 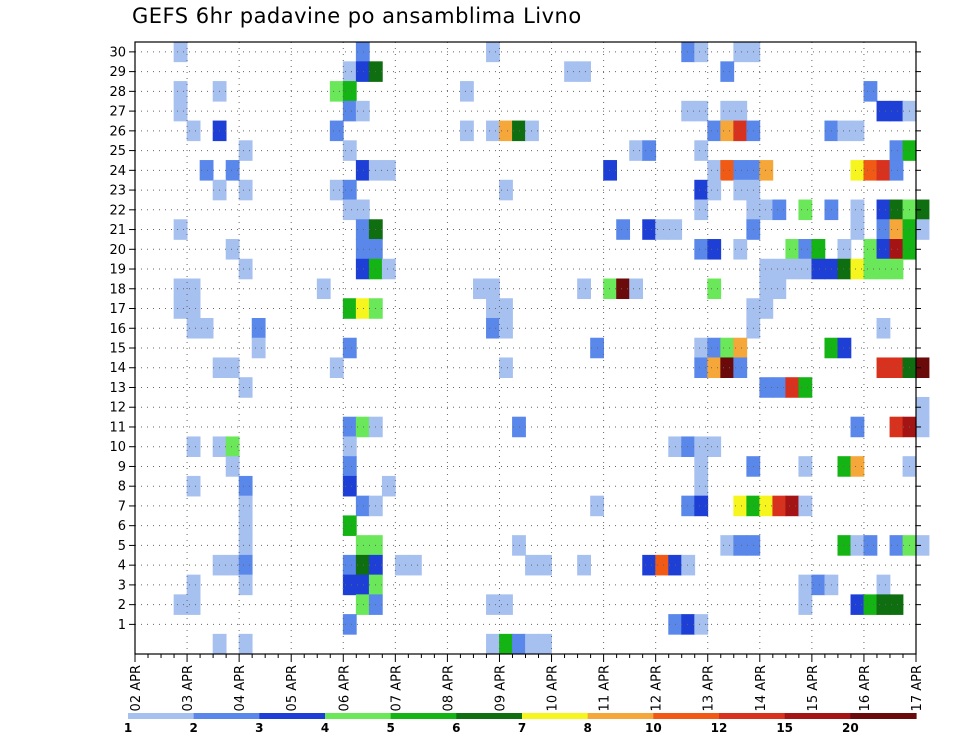 I want to click on y-tick-label: 10, so click(x=117, y=447).